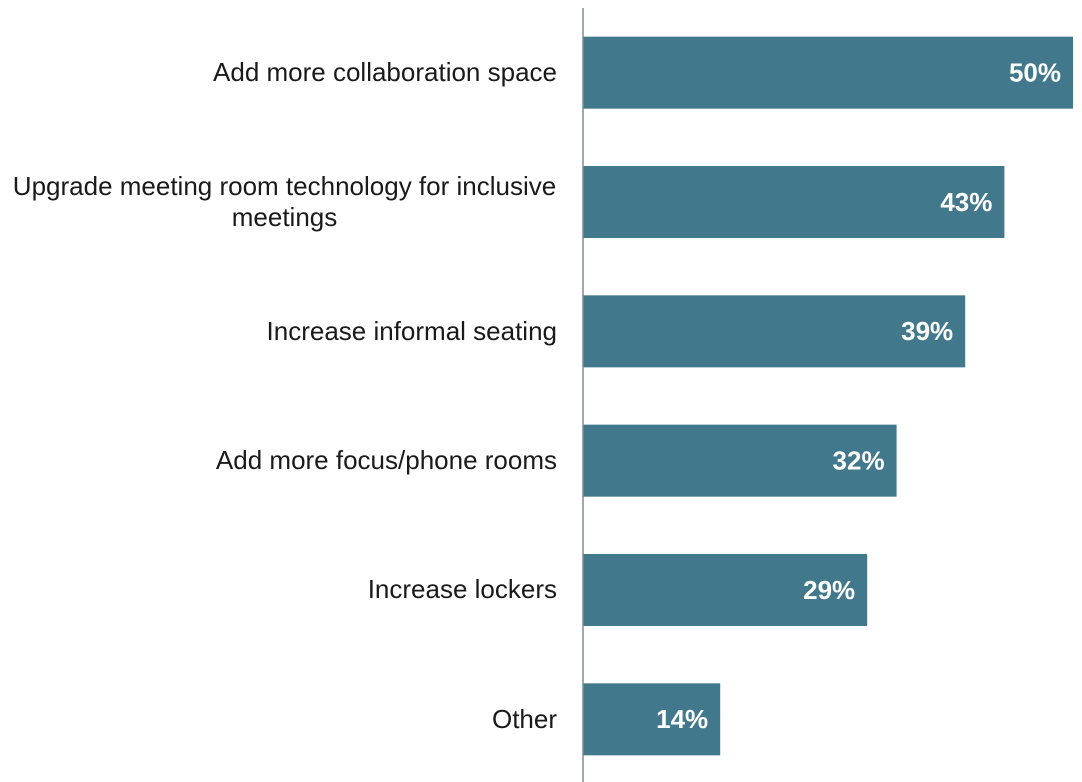 This screenshot has width=1082, height=782. What do you see at coordinates (966, 202) in the screenshot?
I see `value-label: 43%` at bounding box center [966, 202].